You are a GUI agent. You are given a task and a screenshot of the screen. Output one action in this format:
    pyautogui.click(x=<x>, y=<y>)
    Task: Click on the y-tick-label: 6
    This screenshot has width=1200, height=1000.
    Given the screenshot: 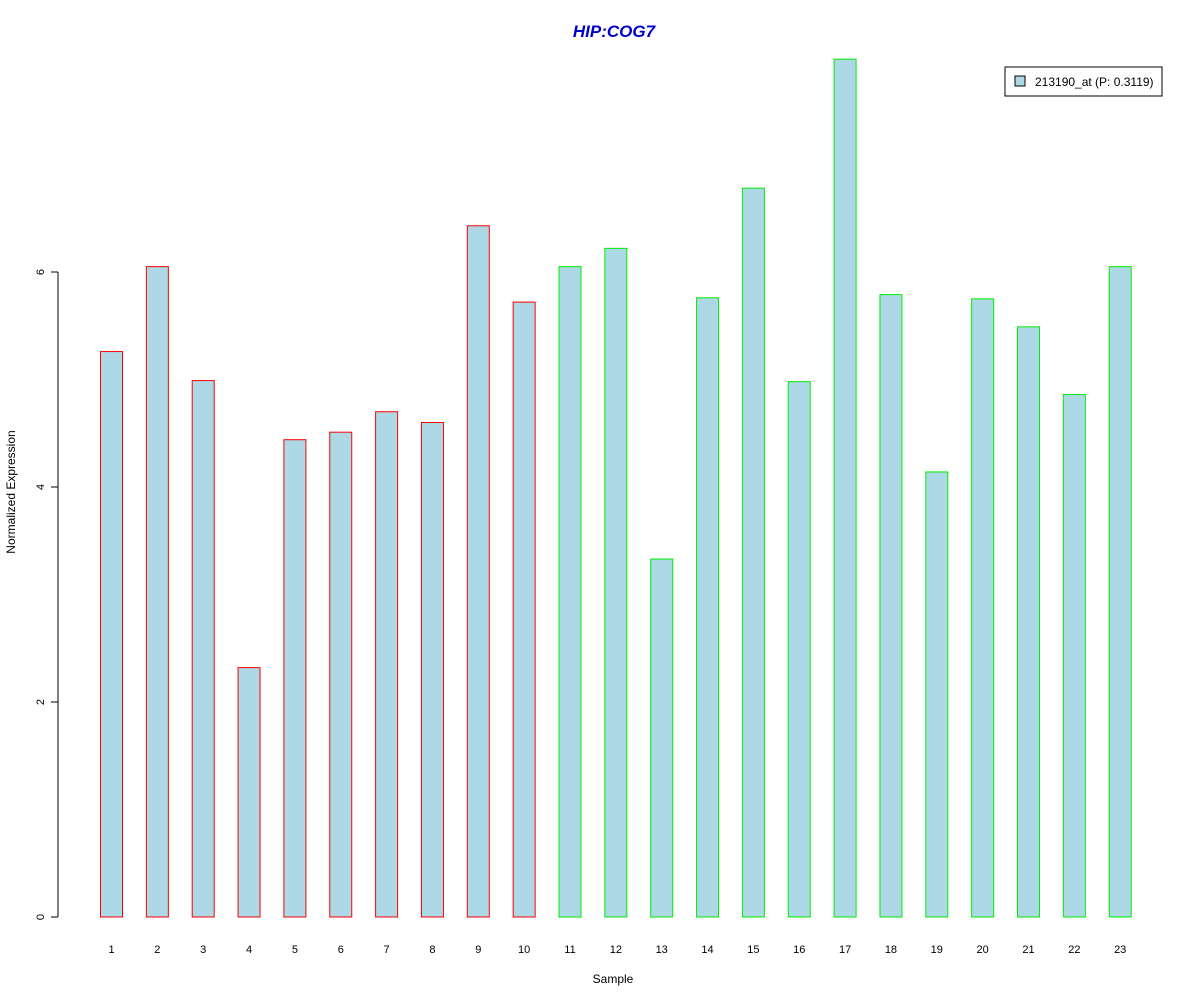 What is the action you would take?
    pyautogui.click(x=41, y=272)
    